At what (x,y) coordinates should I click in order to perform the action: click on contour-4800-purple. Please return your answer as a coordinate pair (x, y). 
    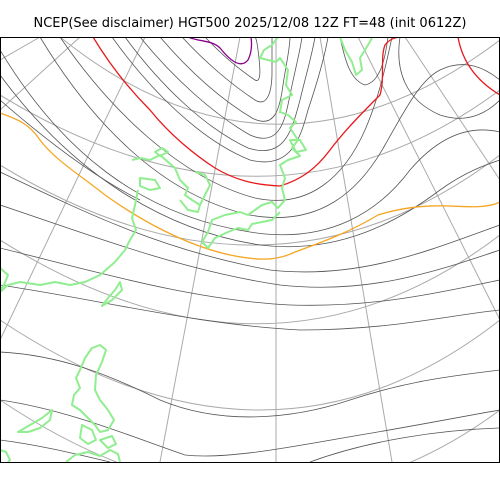
    Looking at the image, I should click on (220, 51).